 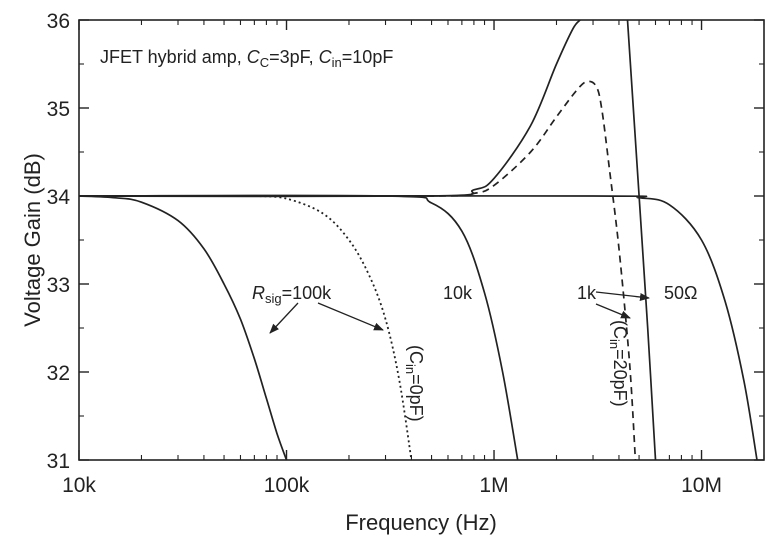 I want to click on rsig-value: =100k, so click(x=307, y=293).